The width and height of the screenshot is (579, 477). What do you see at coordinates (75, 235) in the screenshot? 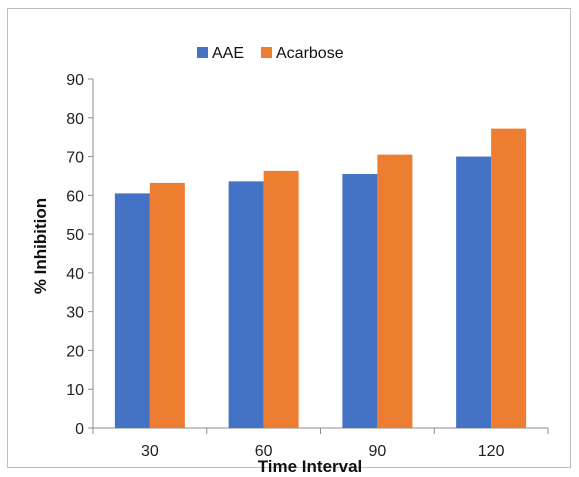
I see `y-tick-label: 50` at bounding box center [75, 235].